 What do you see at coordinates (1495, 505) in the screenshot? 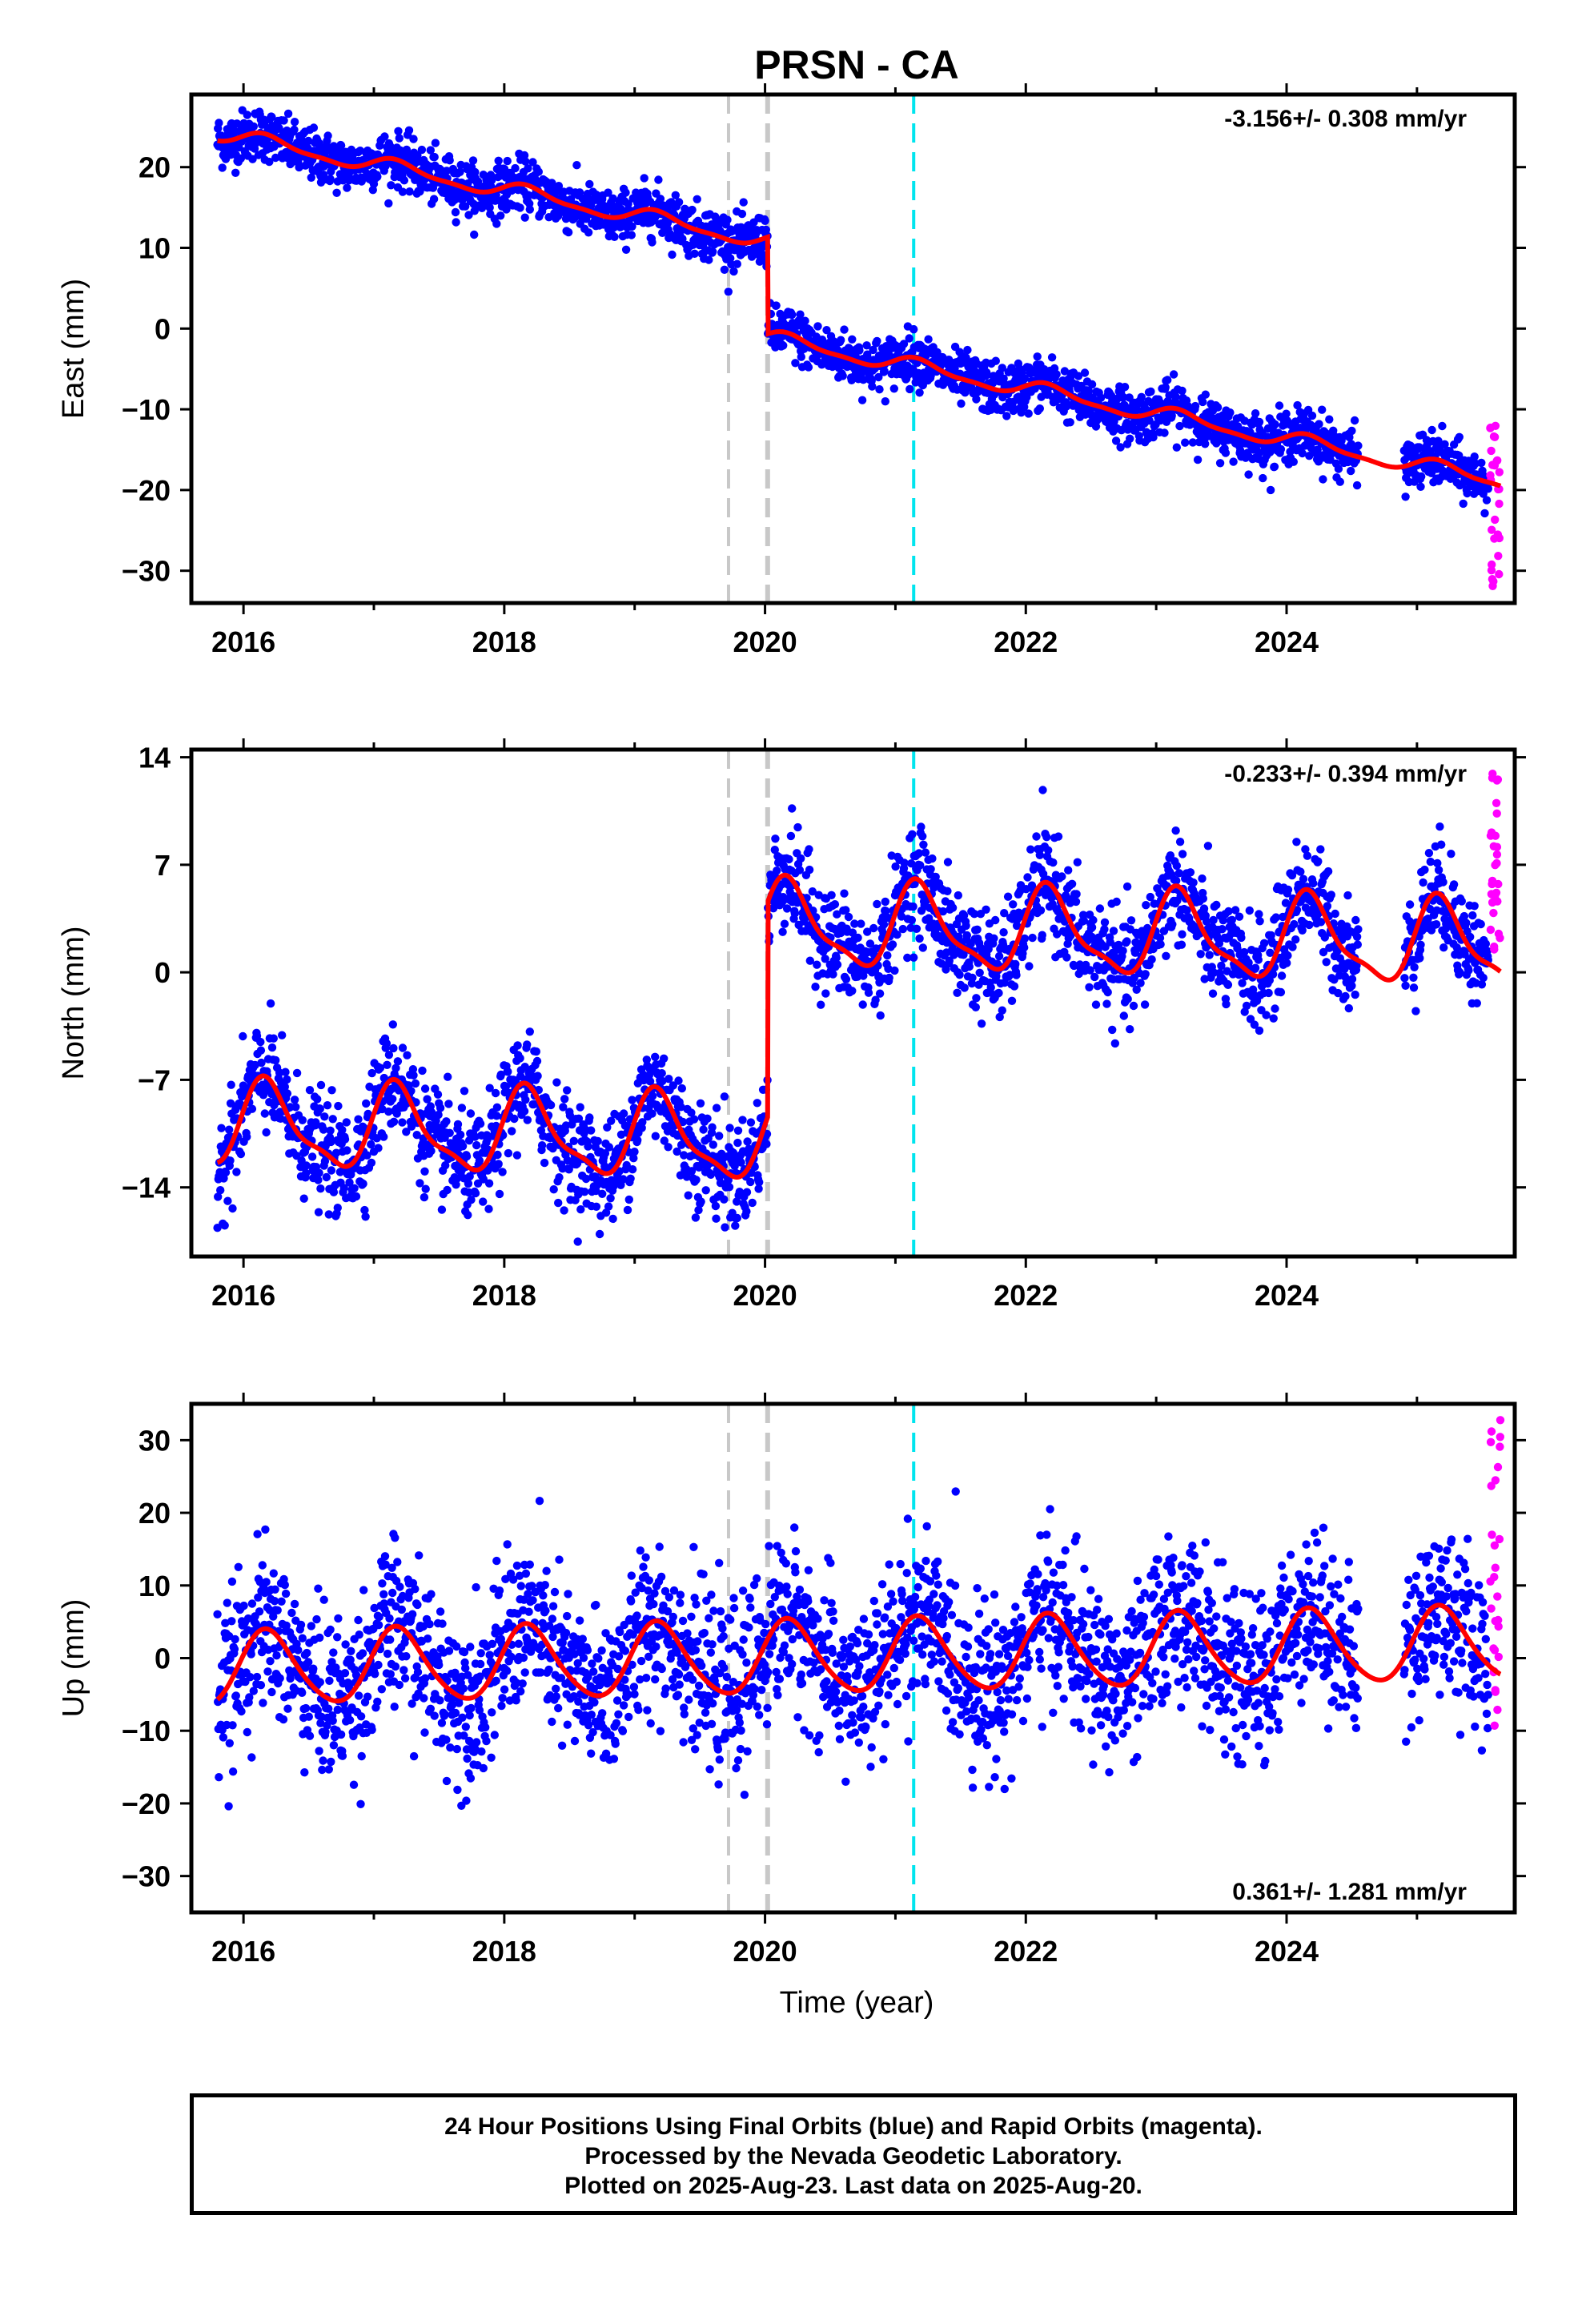
I see `series-rapid-orbits` at bounding box center [1495, 505].